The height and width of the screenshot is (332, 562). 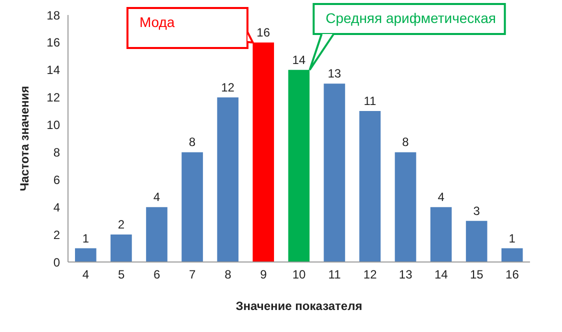 I want to click on x-tick-label: 6, so click(x=157, y=275).